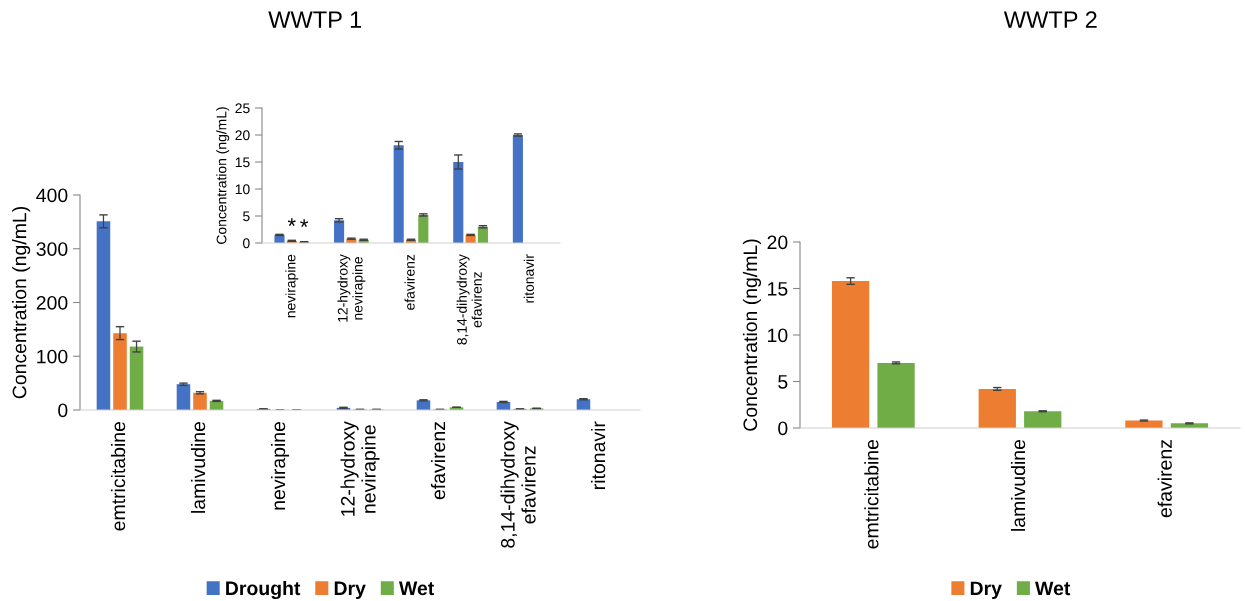  Describe the element at coordinates (52, 356) in the screenshot. I see `y-tick-label: 100` at that location.